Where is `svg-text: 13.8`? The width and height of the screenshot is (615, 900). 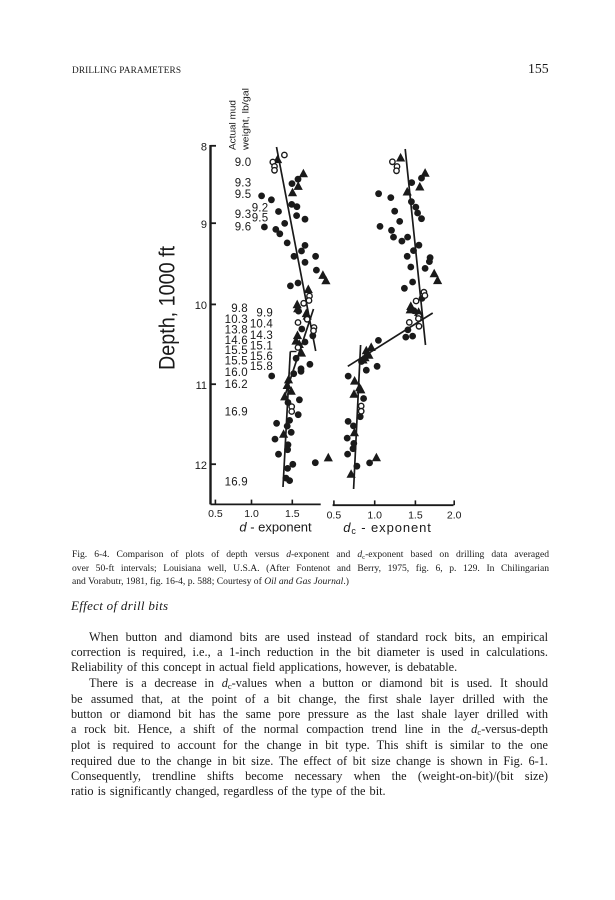 svg-text: 13.8 is located at coordinates (236, 331).